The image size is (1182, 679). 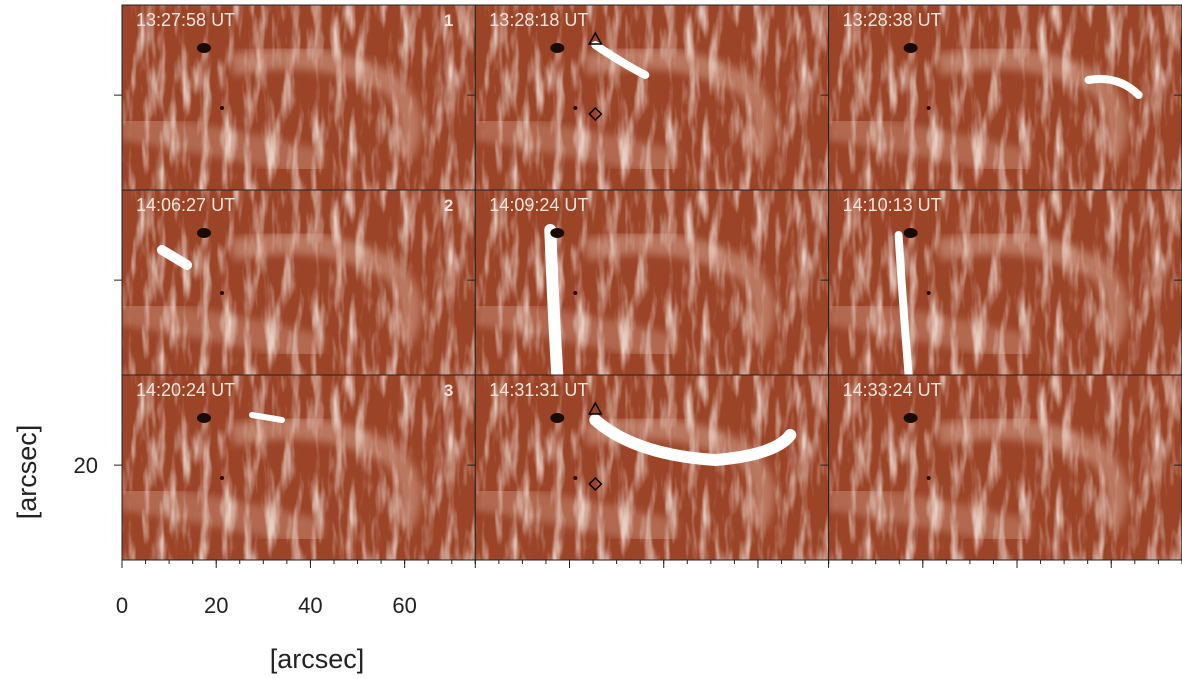 I want to click on panel-time: 14:33:24 UT, so click(x=892, y=390).